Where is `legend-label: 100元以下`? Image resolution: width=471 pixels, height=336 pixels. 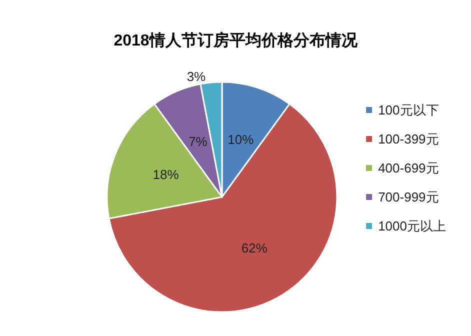 legend-label: 100元以下 is located at coordinates (408, 110).